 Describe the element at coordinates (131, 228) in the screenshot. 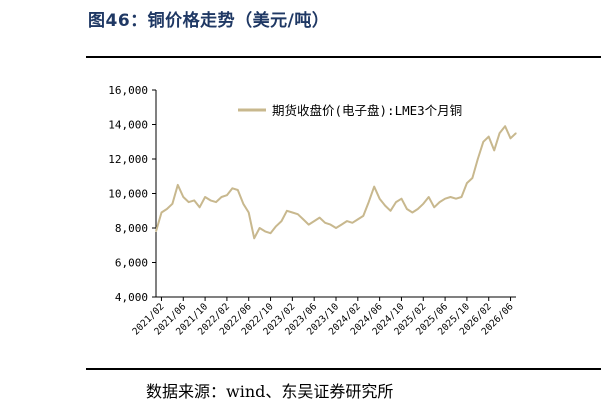

I see `y-tick-label: 8,000` at that location.